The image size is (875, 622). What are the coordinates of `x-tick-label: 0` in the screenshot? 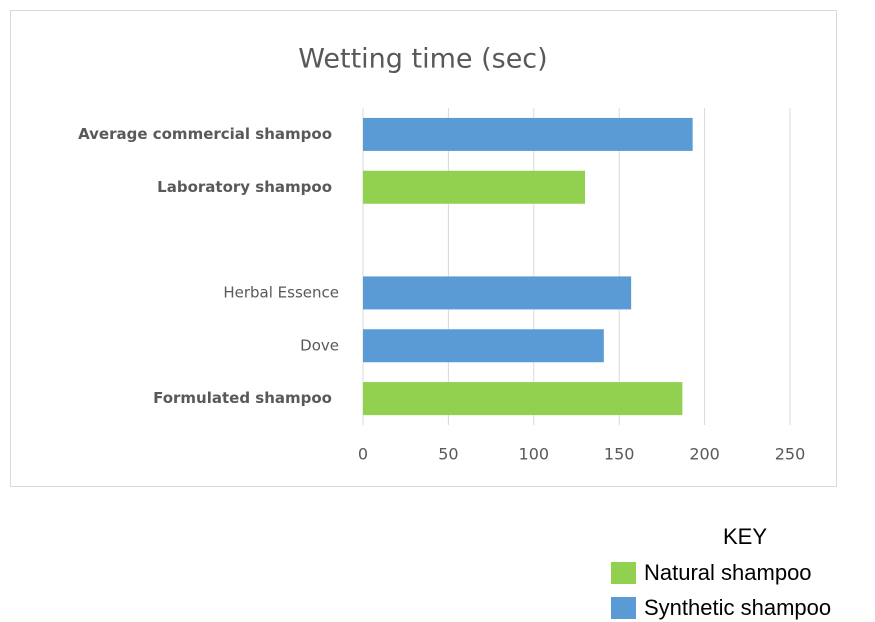 It's located at (363, 454).